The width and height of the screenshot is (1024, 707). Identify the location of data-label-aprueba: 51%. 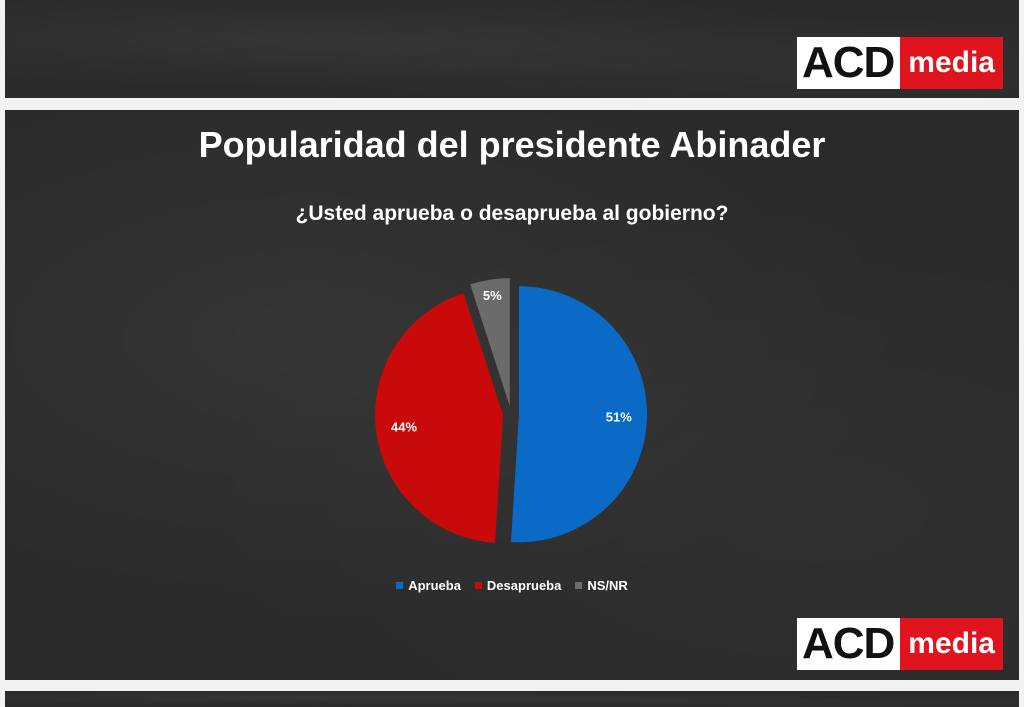
(619, 416).